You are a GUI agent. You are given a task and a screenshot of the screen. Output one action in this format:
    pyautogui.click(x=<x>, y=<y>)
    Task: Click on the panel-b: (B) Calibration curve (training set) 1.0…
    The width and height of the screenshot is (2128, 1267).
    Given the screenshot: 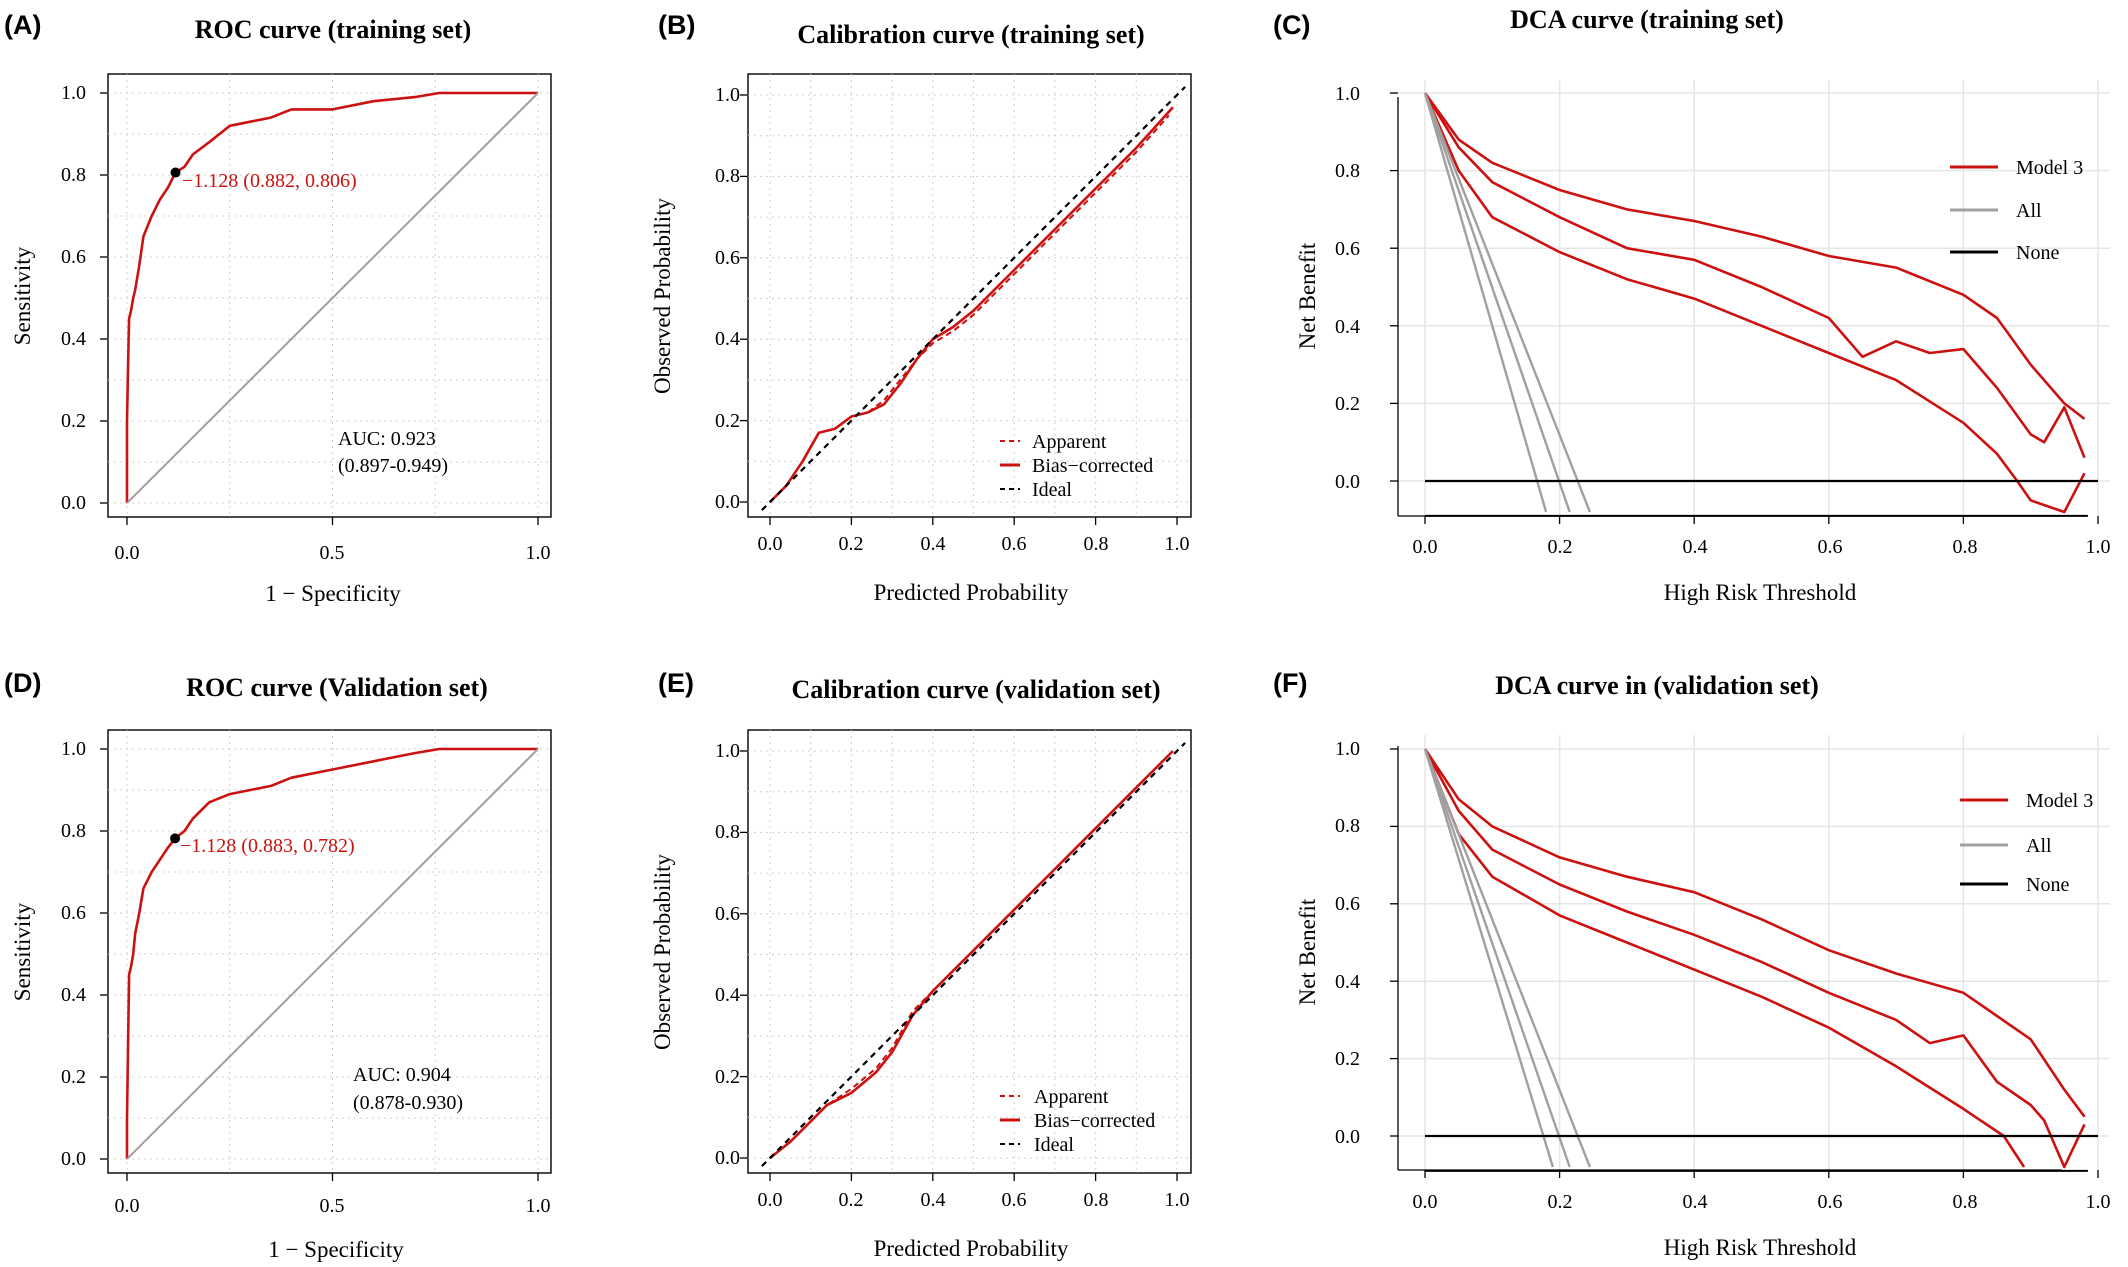 What is the action you would take?
    pyautogui.click(x=921, y=307)
    